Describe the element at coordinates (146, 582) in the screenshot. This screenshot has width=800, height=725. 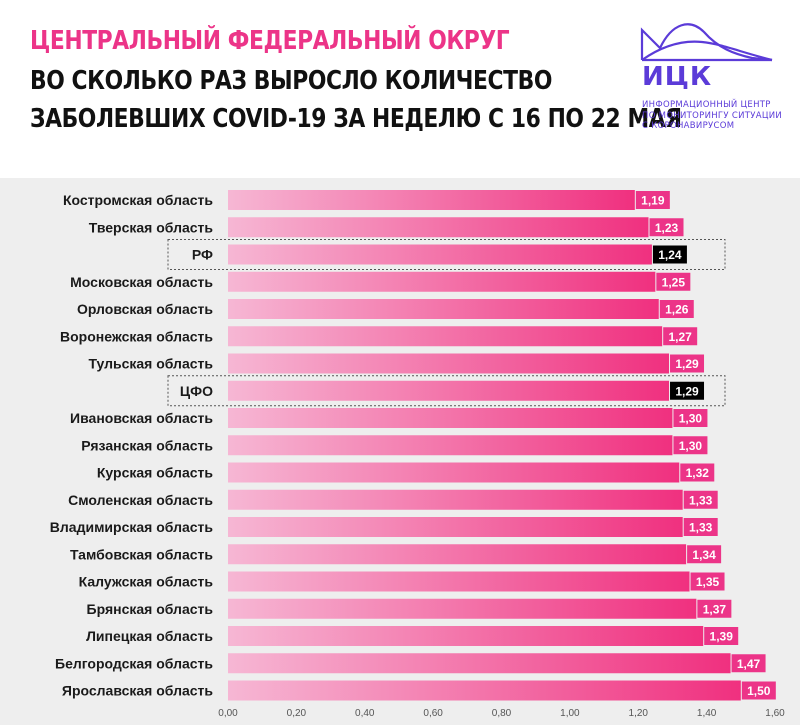
I see `category-label: Калужская область` at that location.